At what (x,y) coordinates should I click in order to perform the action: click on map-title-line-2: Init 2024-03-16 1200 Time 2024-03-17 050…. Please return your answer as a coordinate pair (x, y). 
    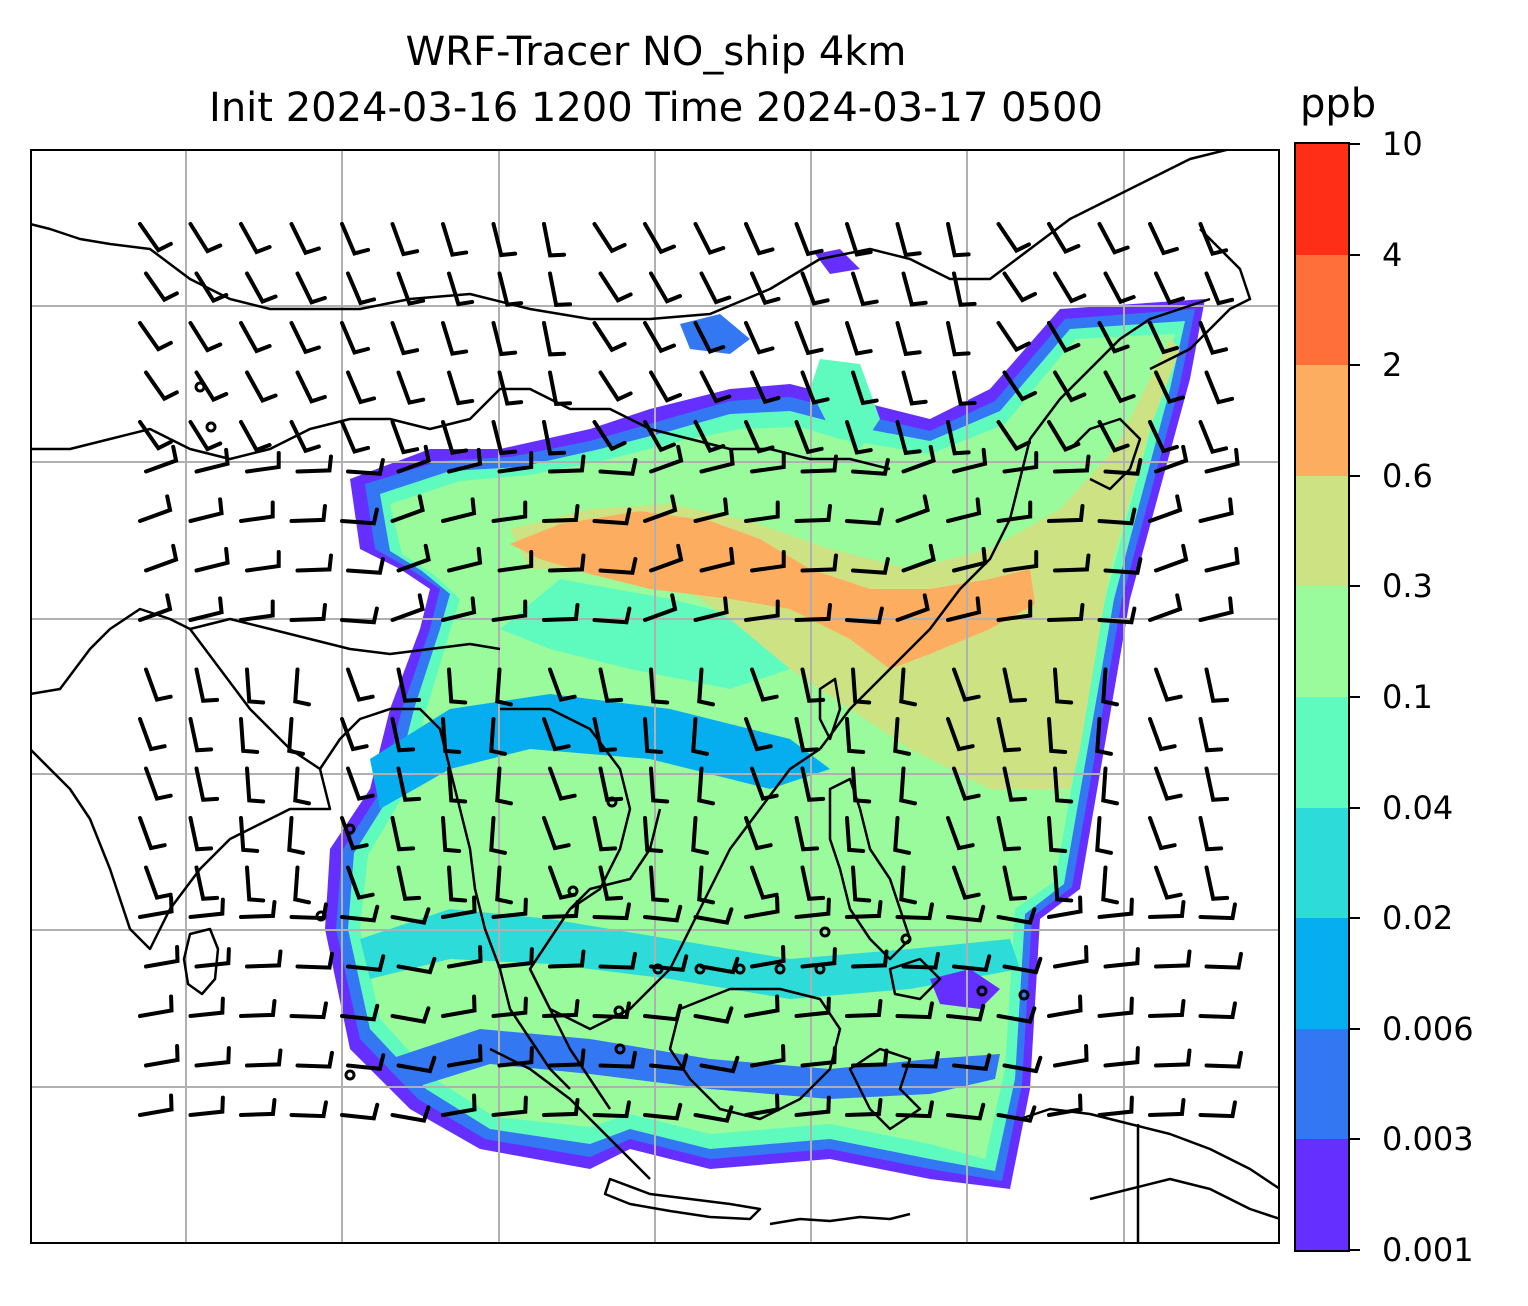
    Looking at the image, I should click on (656, 108).